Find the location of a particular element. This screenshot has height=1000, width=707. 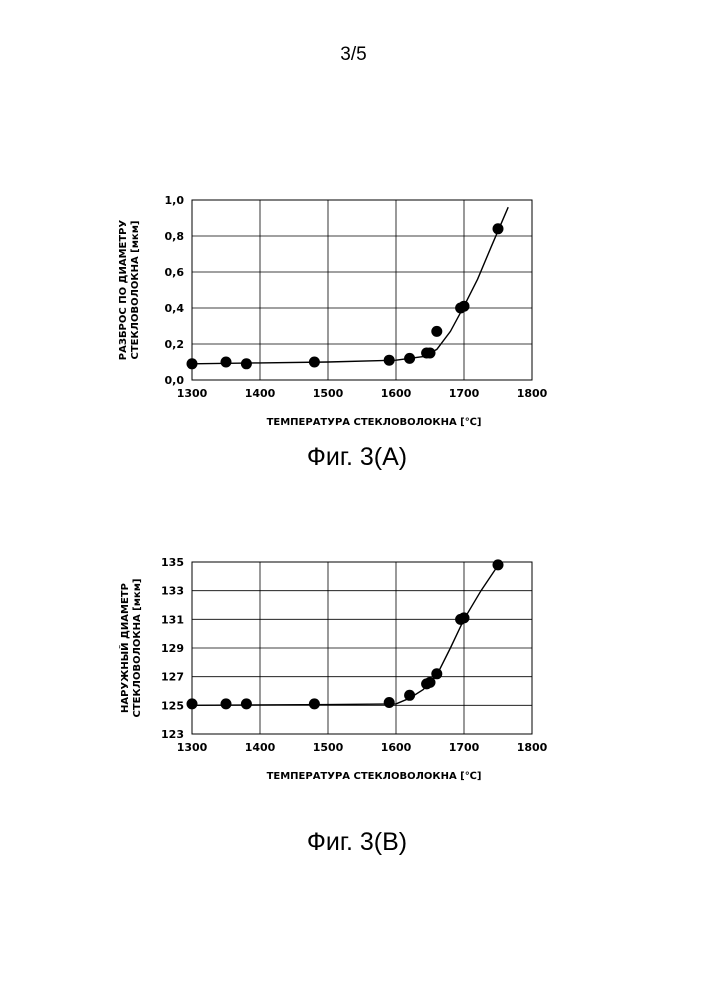

y-tick-label: 135 is located at coordinates (172, 562).